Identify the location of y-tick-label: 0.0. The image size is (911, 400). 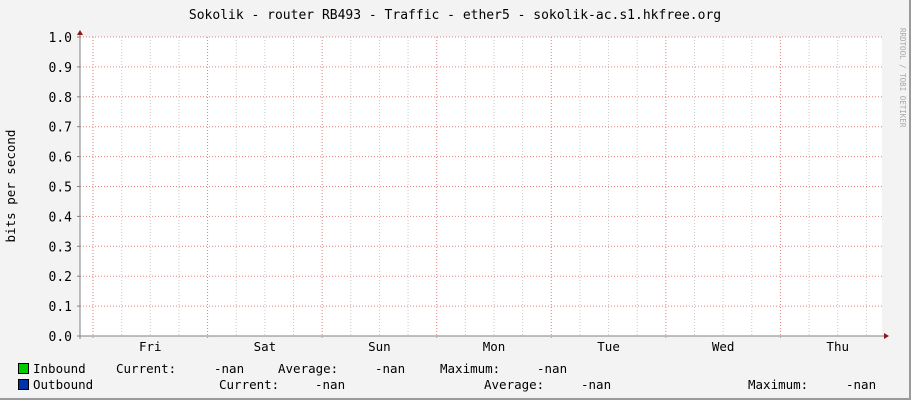
(60, 337).